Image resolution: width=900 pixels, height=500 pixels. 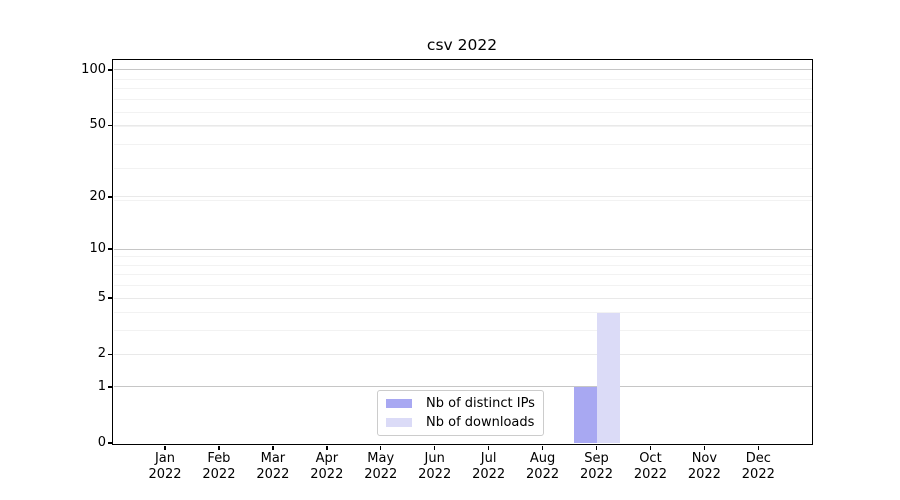 What do you see at coordinates (381, 458) in the screenshot?
I see `x-tick-month: May` at bounding box center [381, 458].